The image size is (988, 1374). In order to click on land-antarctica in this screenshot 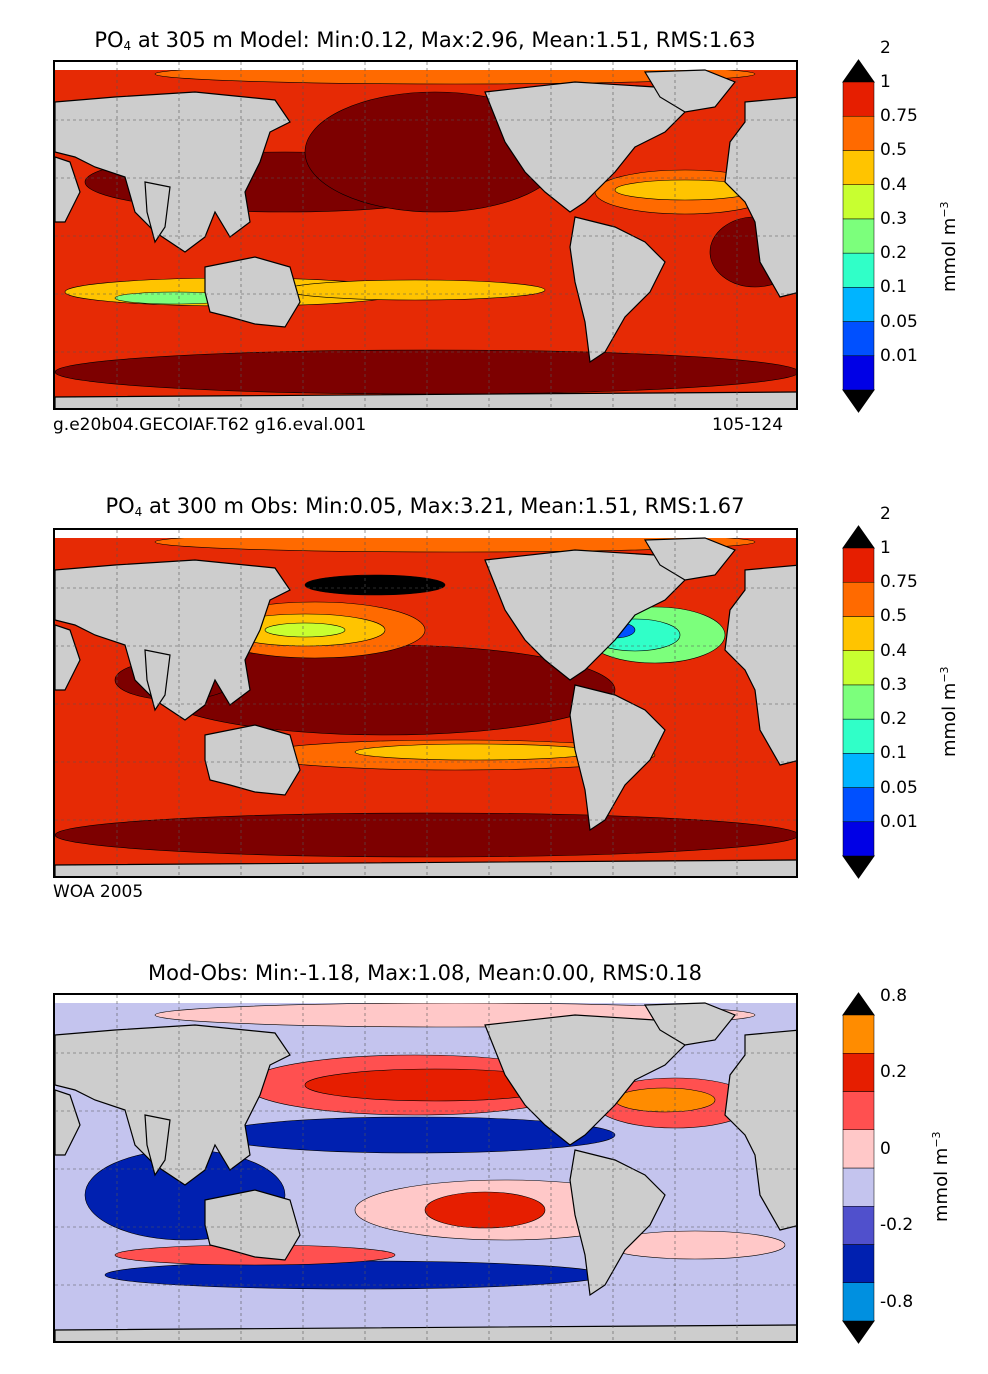, I will do `click(425, 1332)`.